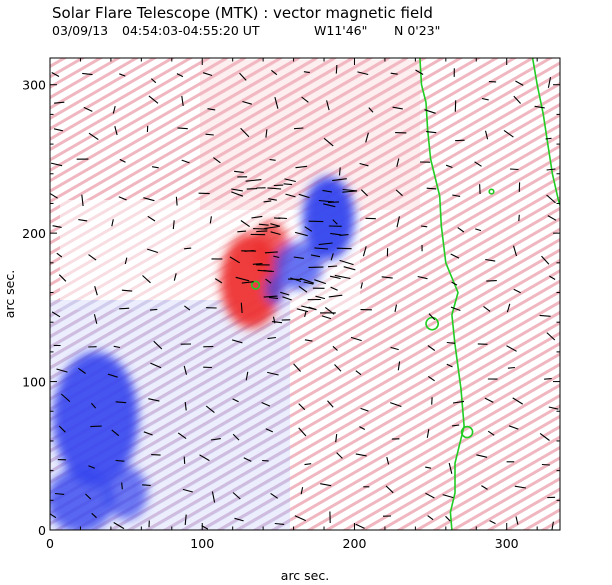  Describe the element at coordinates (355, 543) in the screenshot. I see `x-tick-label-200: 200` at that location.